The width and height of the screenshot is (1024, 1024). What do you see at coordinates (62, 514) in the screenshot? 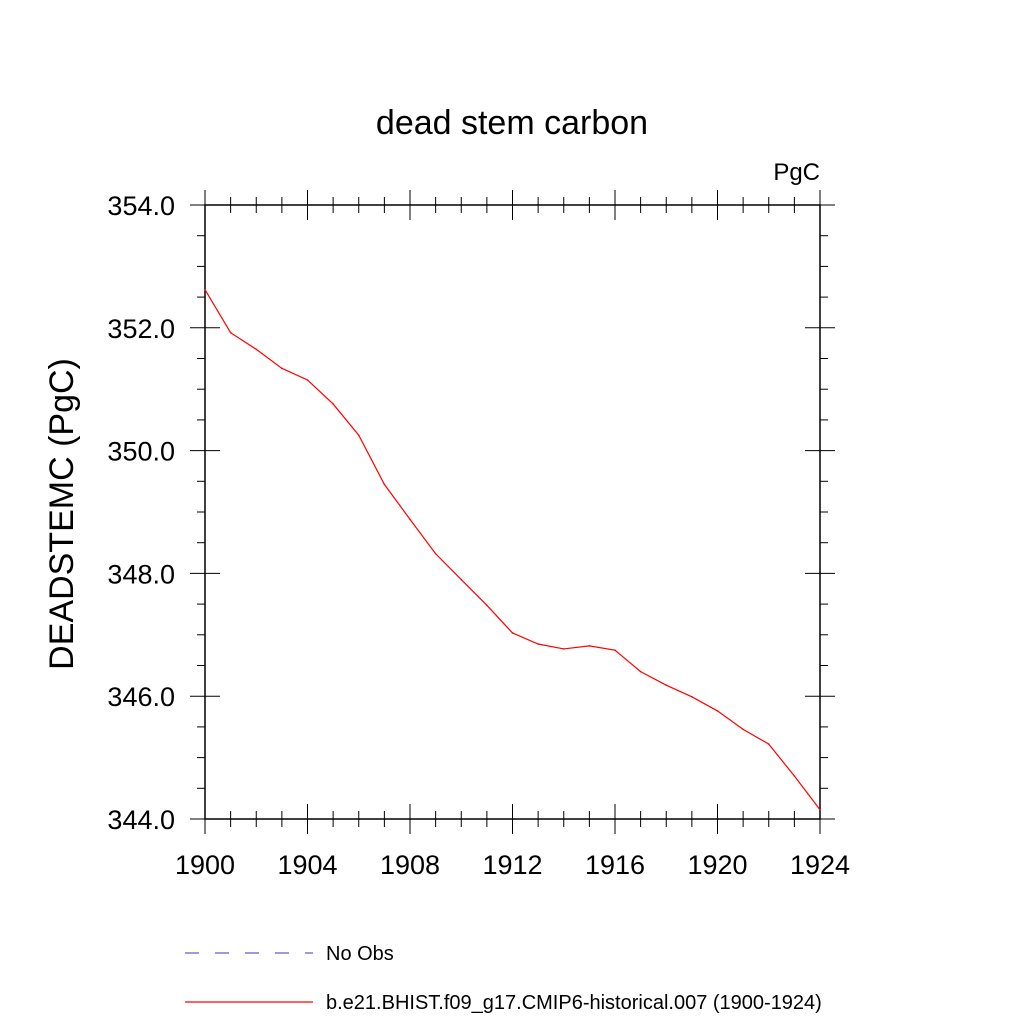
I see `y-axis-label: DEADSTEMC (PgC)` at bounding box center [62, 514].